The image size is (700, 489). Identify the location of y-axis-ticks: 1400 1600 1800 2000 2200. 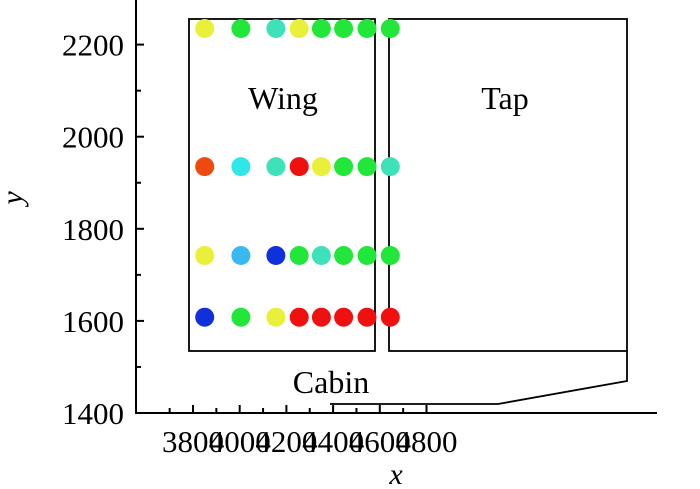
(103, 229).